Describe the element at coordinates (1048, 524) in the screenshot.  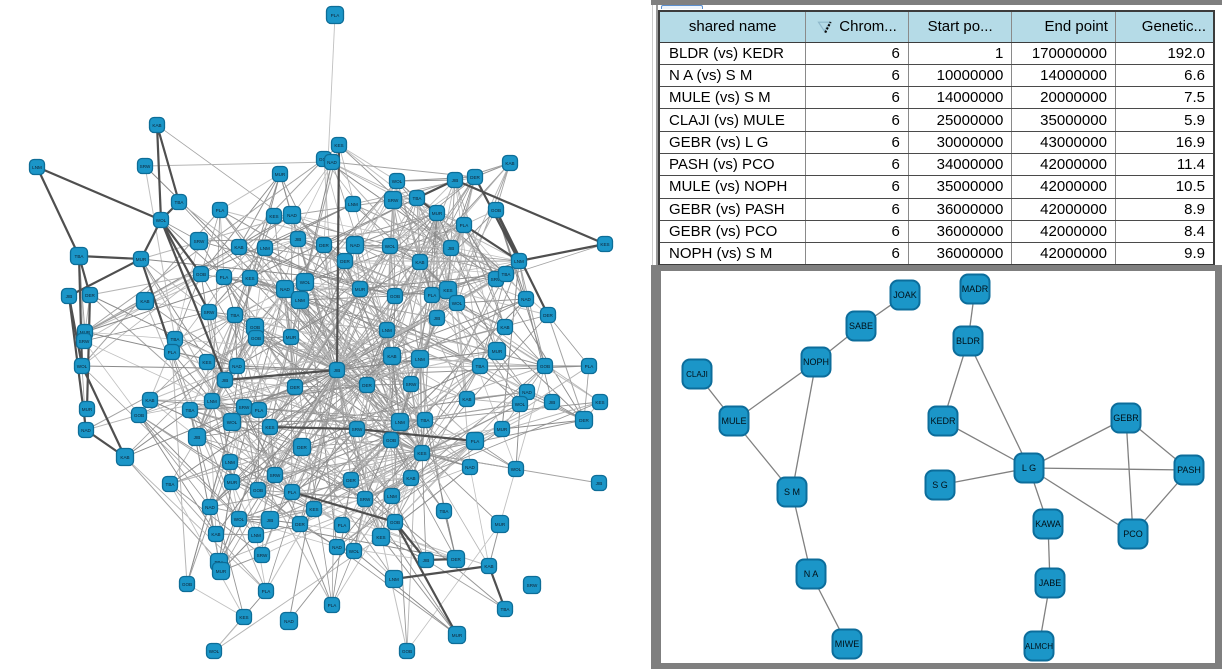
I see `svg-text: KAWA` at that location.